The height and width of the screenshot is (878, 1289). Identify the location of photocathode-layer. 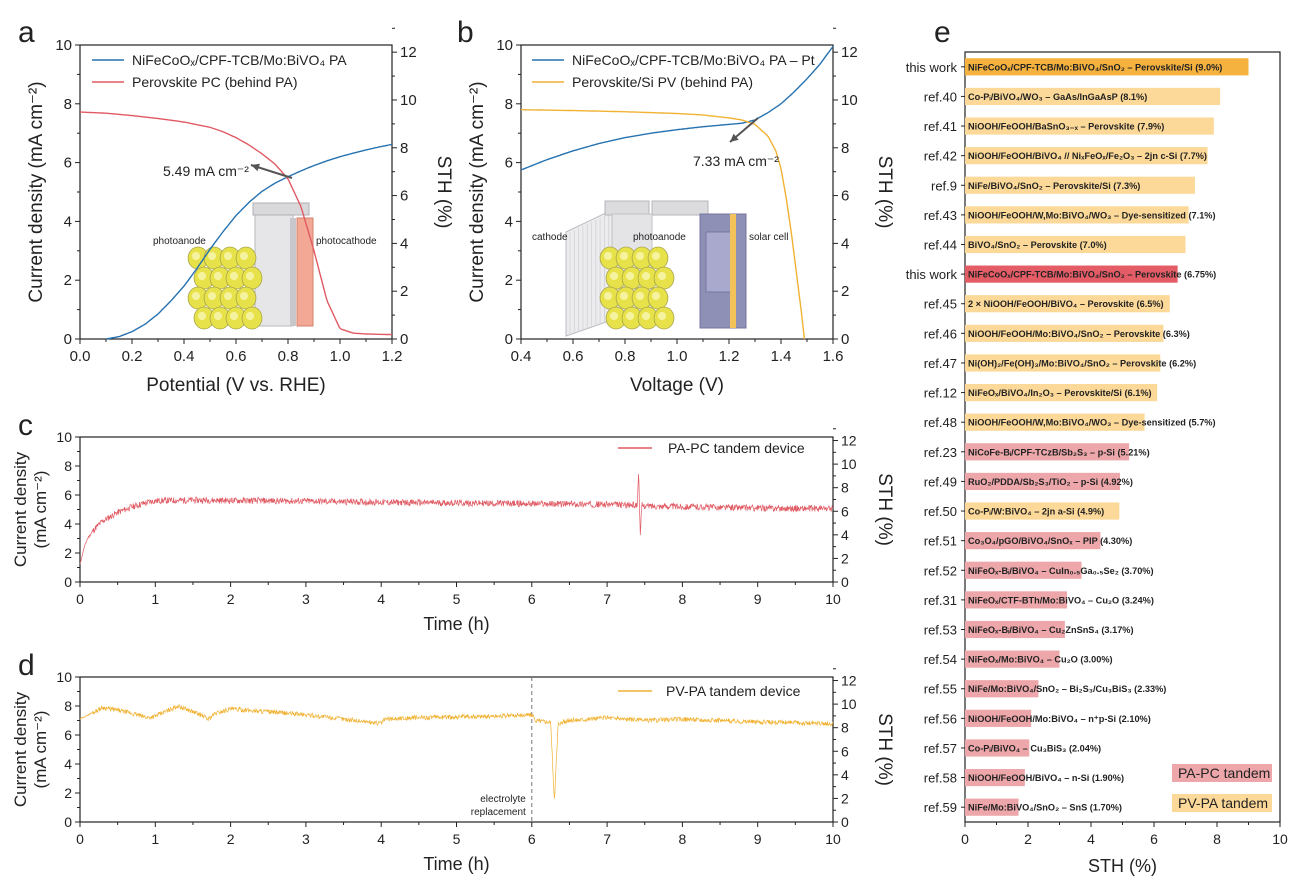
(305, 272).